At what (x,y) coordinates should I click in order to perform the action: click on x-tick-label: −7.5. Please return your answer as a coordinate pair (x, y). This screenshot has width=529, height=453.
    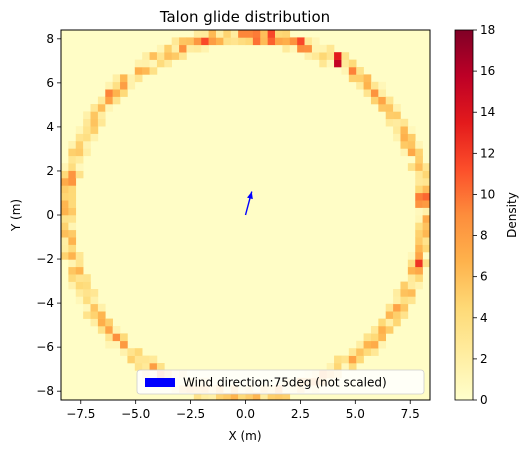
    Looking at the image, I should click on (80, 414).